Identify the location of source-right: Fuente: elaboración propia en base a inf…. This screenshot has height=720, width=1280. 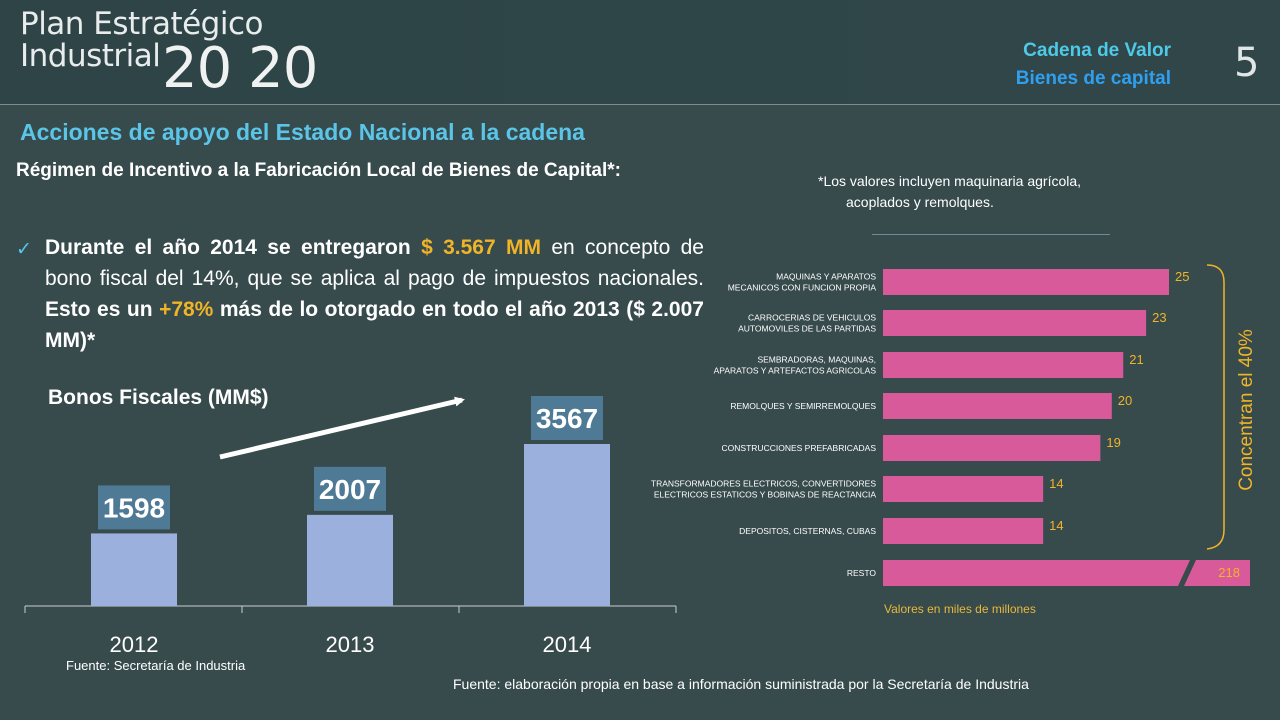
(741, 684).